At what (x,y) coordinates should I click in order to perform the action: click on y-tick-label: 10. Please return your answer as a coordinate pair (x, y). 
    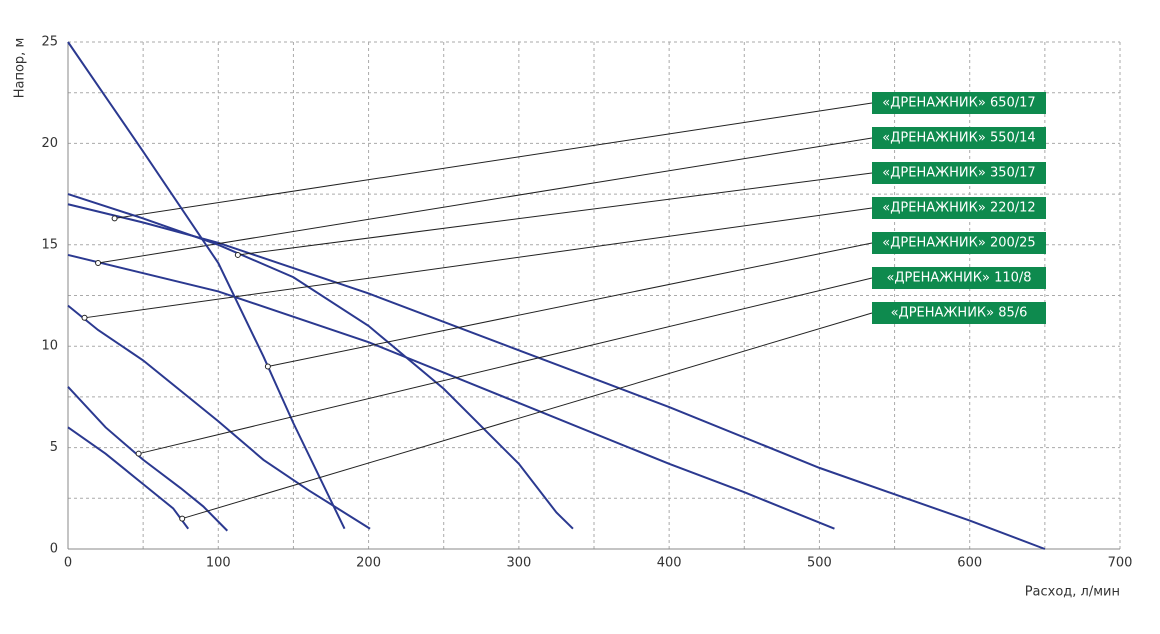
    Looking at the image, I should click on (49, 346).